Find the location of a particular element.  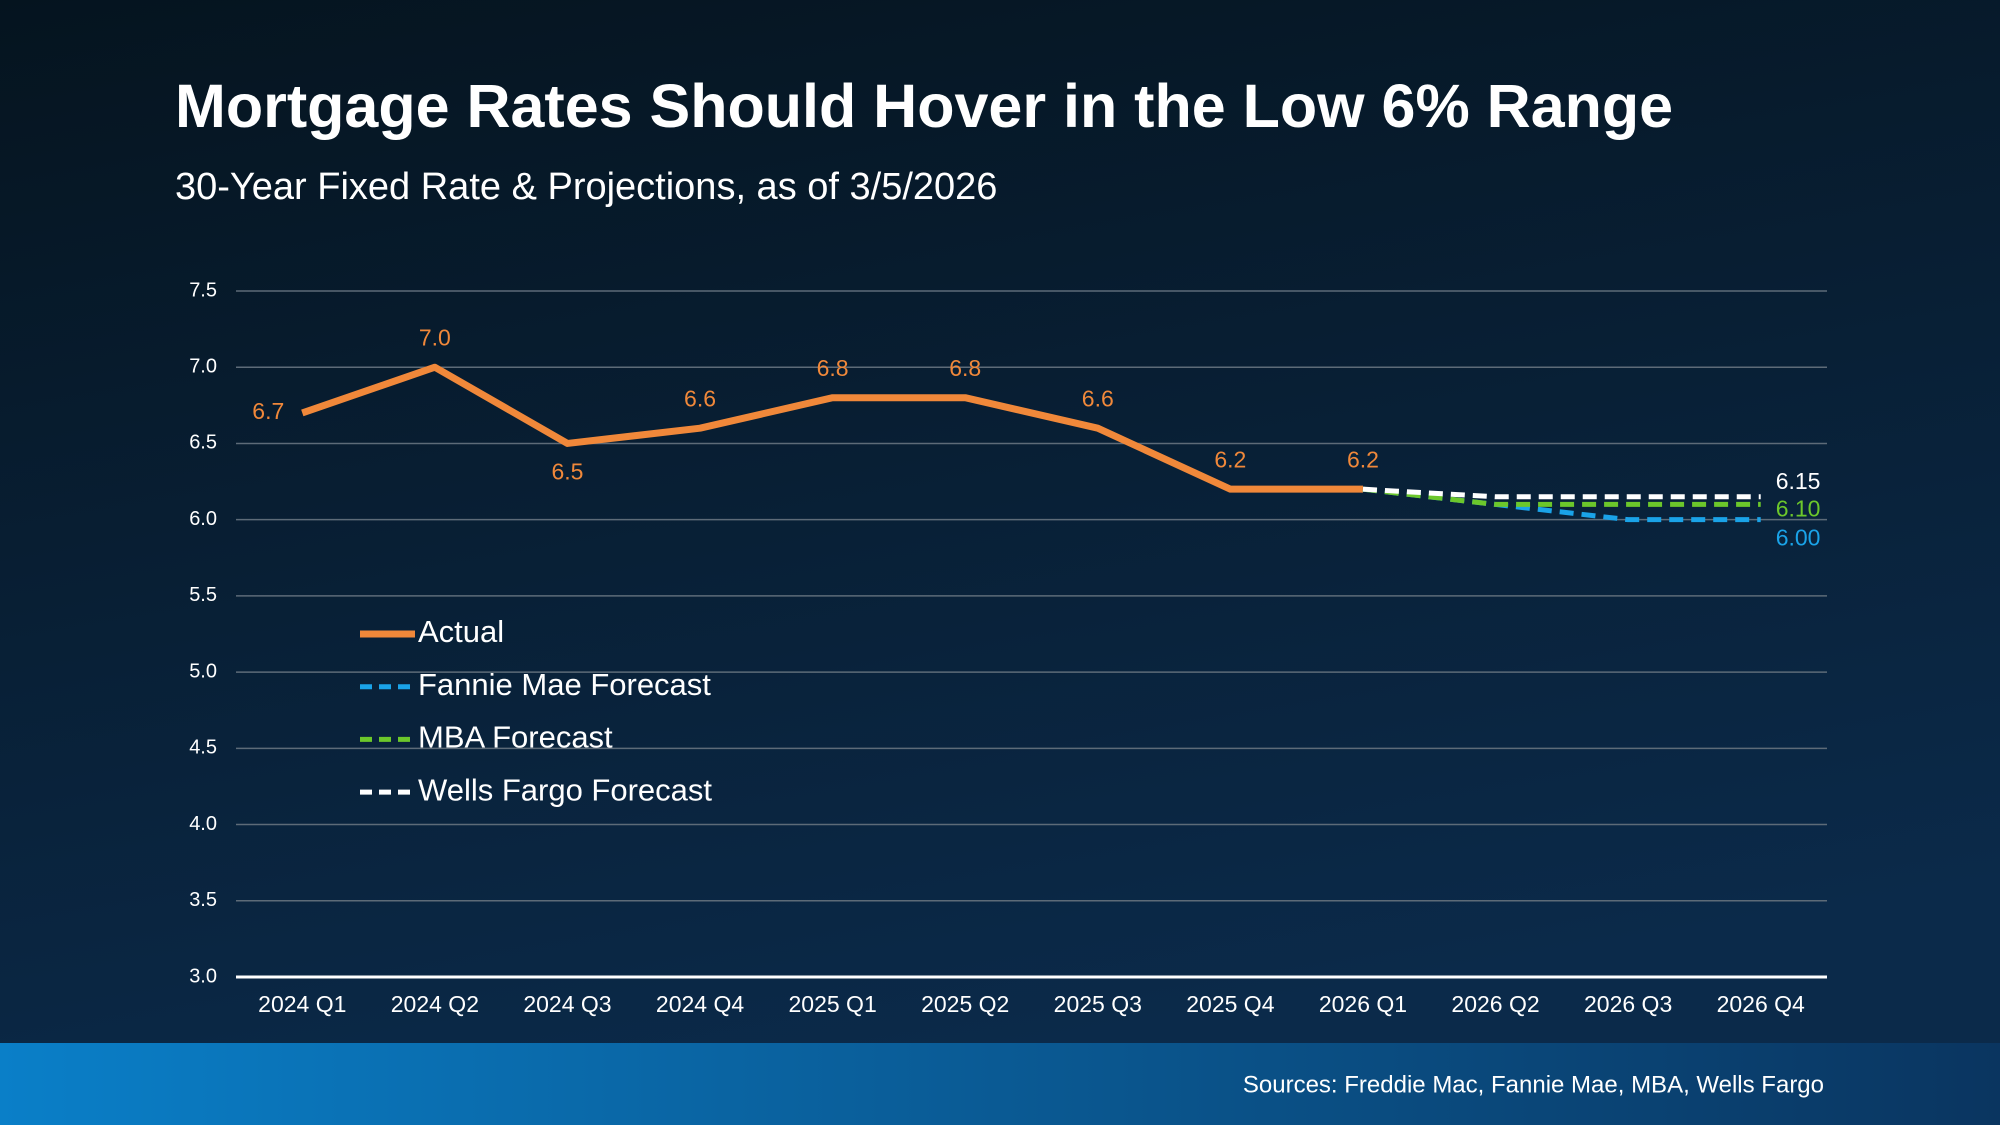

x-tick-label: 2026 Q4 is located at coordinates (1761, 1004).